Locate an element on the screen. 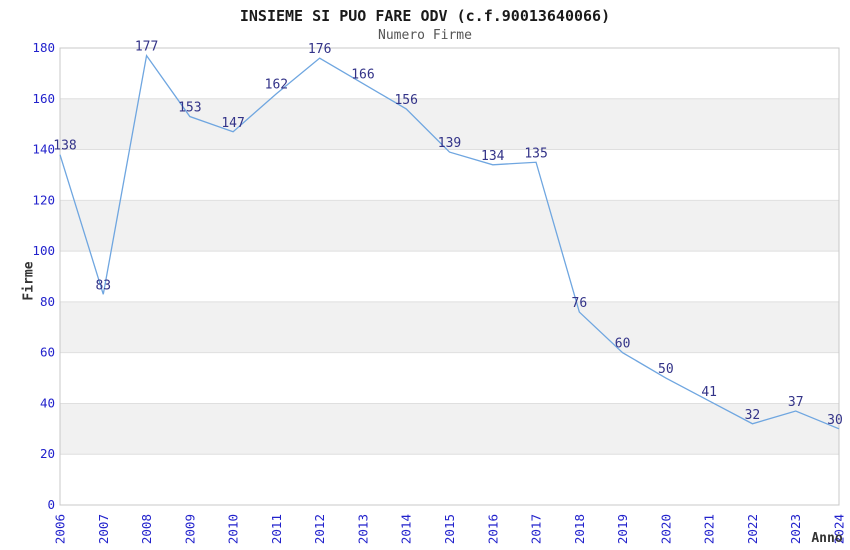 The height and width of the screenshot is (550, 850). point-value-label: 135 is located at coordinates (535, 153).